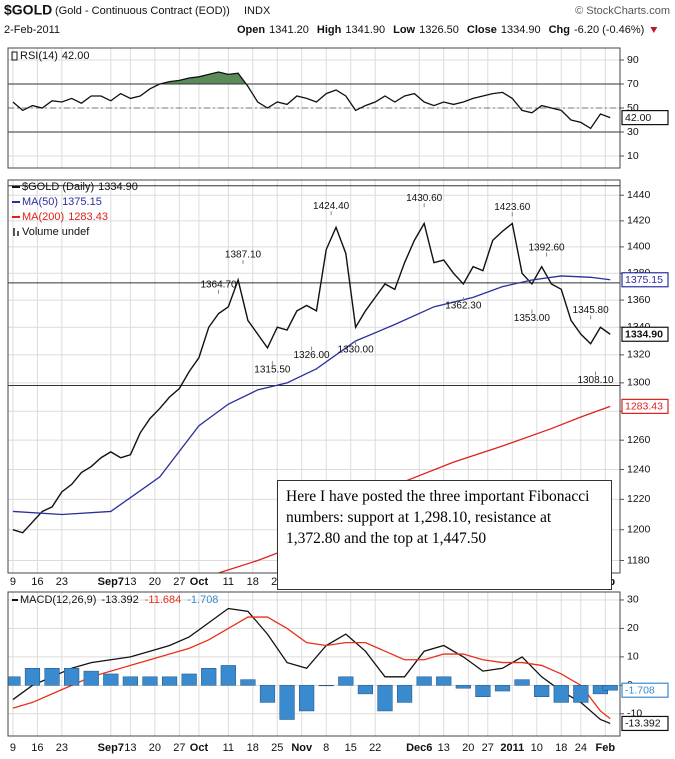 The height and width of the screenshot is (759, 675). I want to click on y-tick-label: 10, so click(633, 156).